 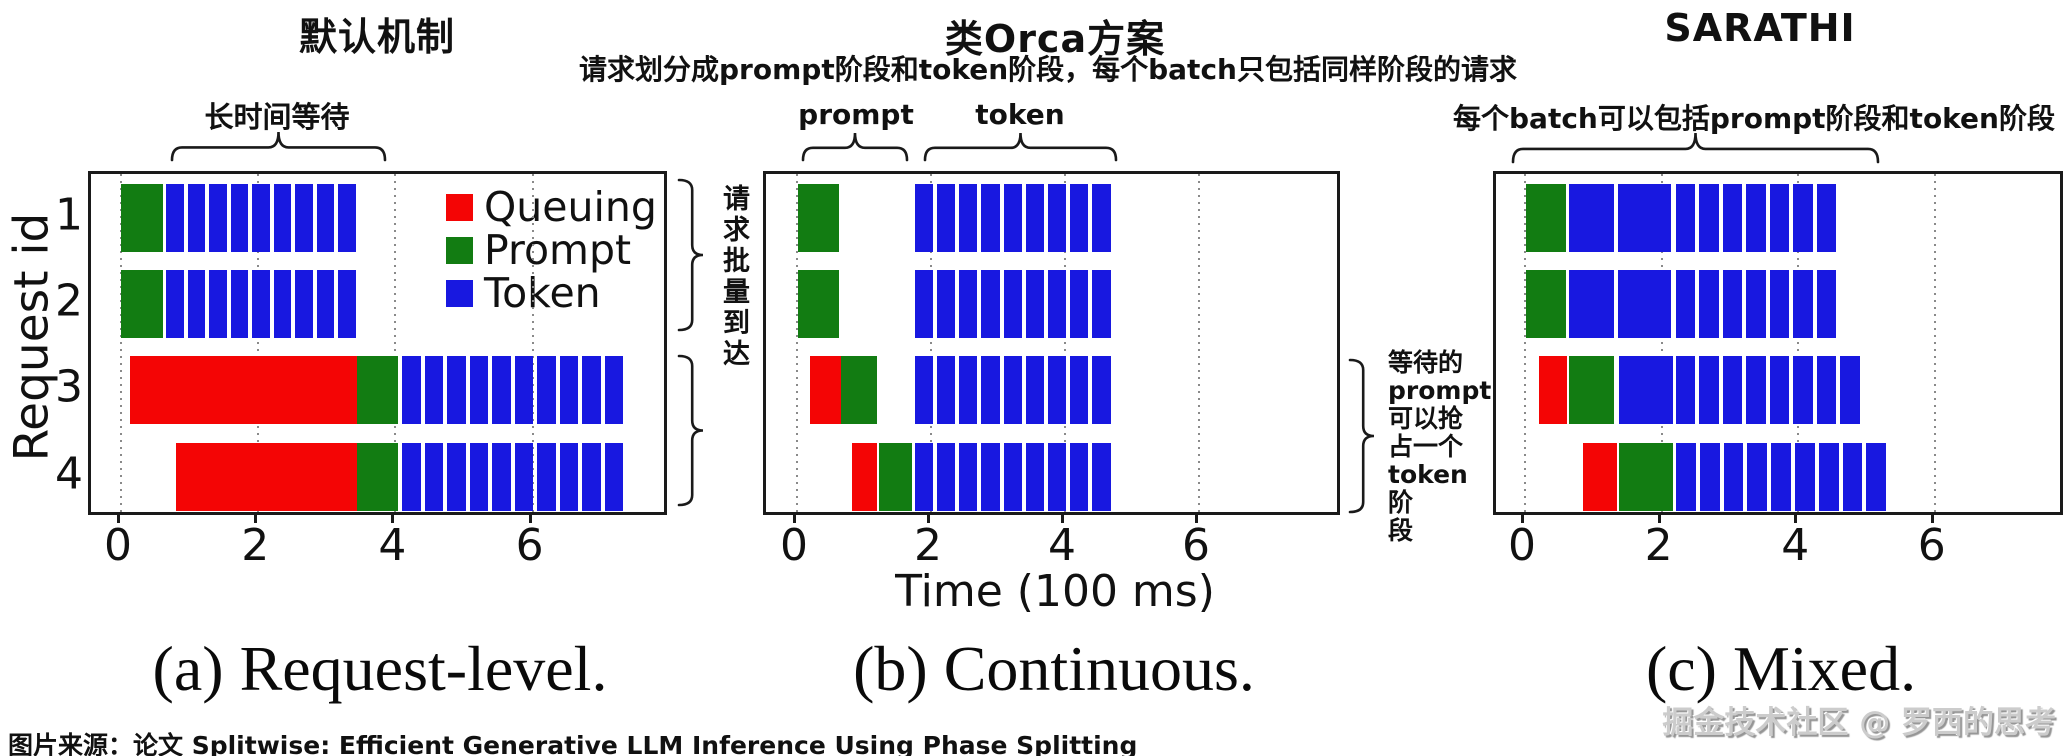 I want to click on token-swatch, so click(x=459, y=293).